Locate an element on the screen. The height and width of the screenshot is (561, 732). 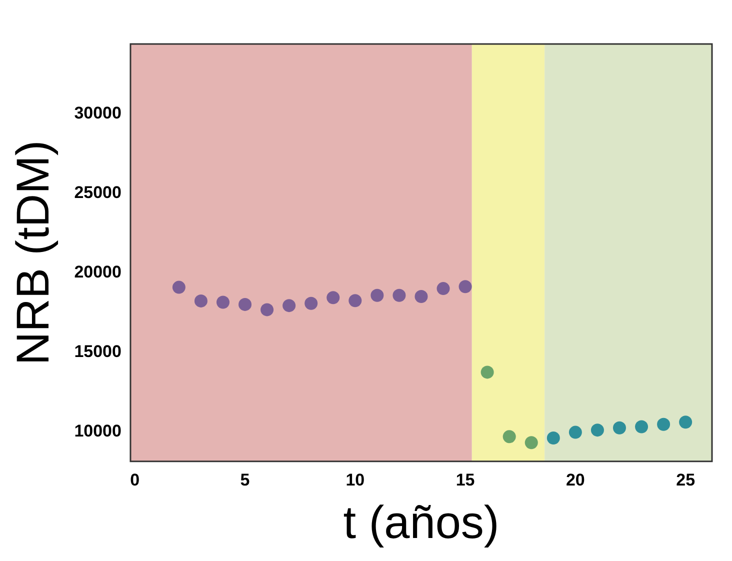
y-tick-label: 30000 is located at coordinates (98, 113).